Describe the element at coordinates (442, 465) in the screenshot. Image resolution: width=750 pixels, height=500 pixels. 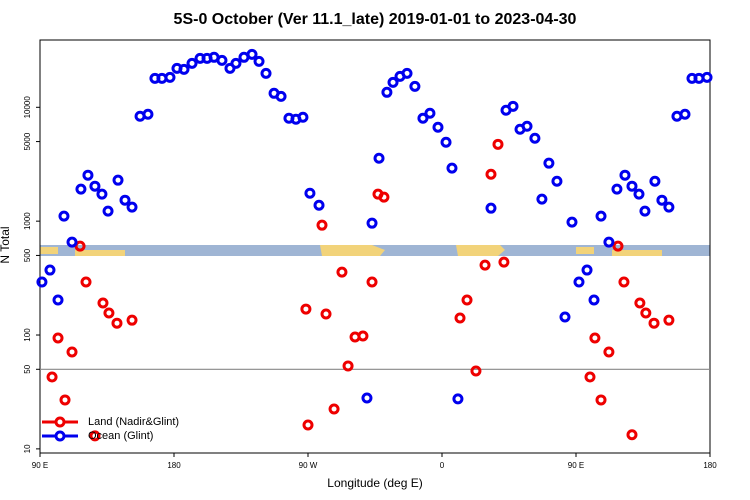
I see `x-tick-label: 0` at that location.